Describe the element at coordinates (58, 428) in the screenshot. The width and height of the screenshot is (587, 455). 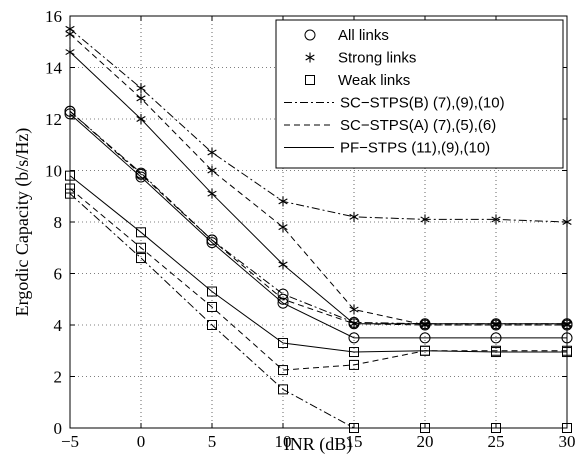
I see `y-tick-label: 0` at that location.